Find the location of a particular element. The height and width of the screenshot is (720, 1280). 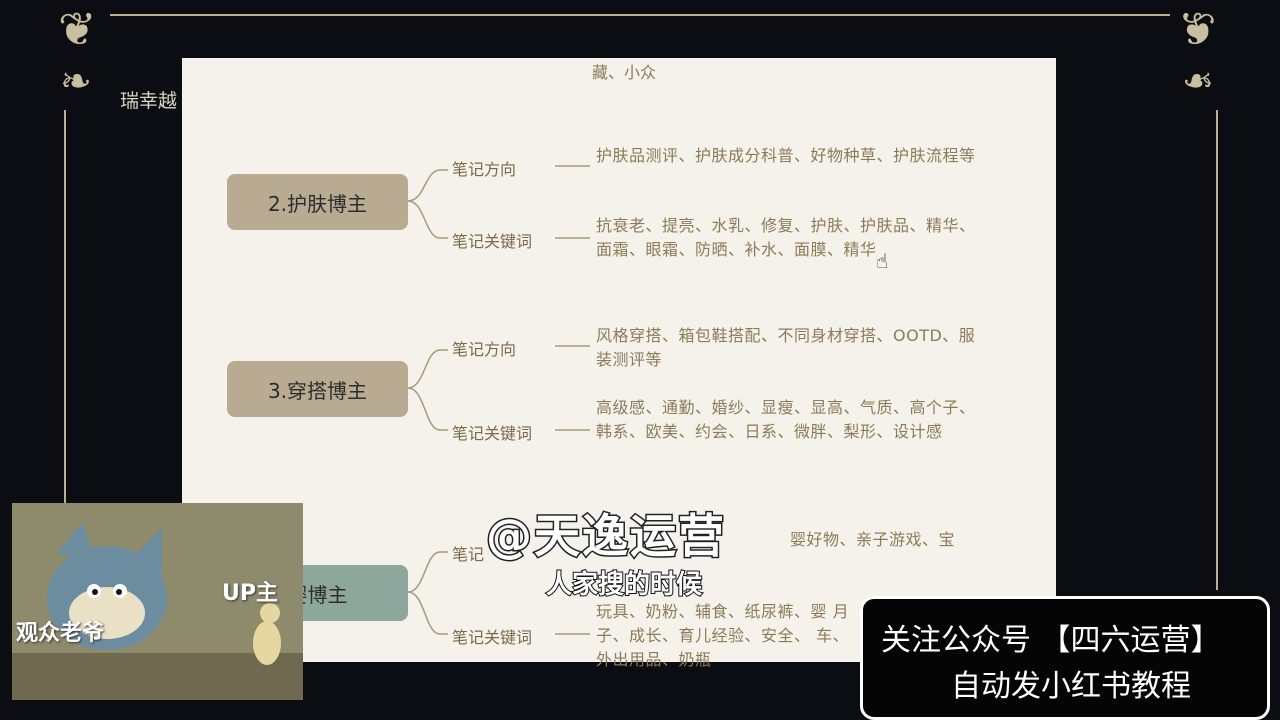

frame-ornament-top-right: ❦ is located at coordinates (1197, 29).